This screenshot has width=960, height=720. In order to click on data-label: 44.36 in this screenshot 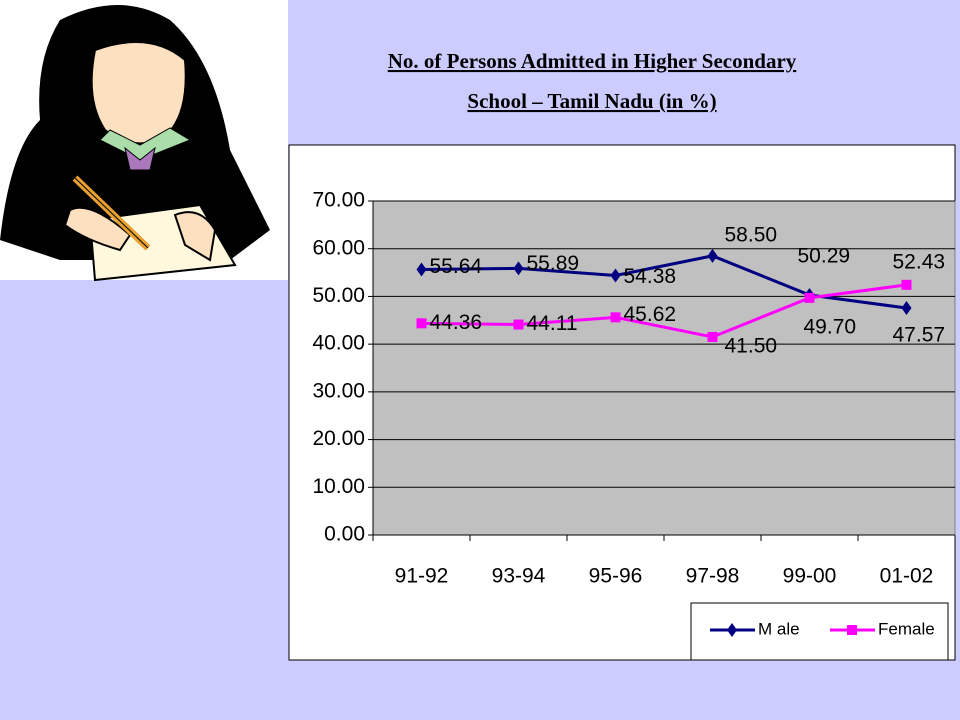, I will do `click(456, 322)`.